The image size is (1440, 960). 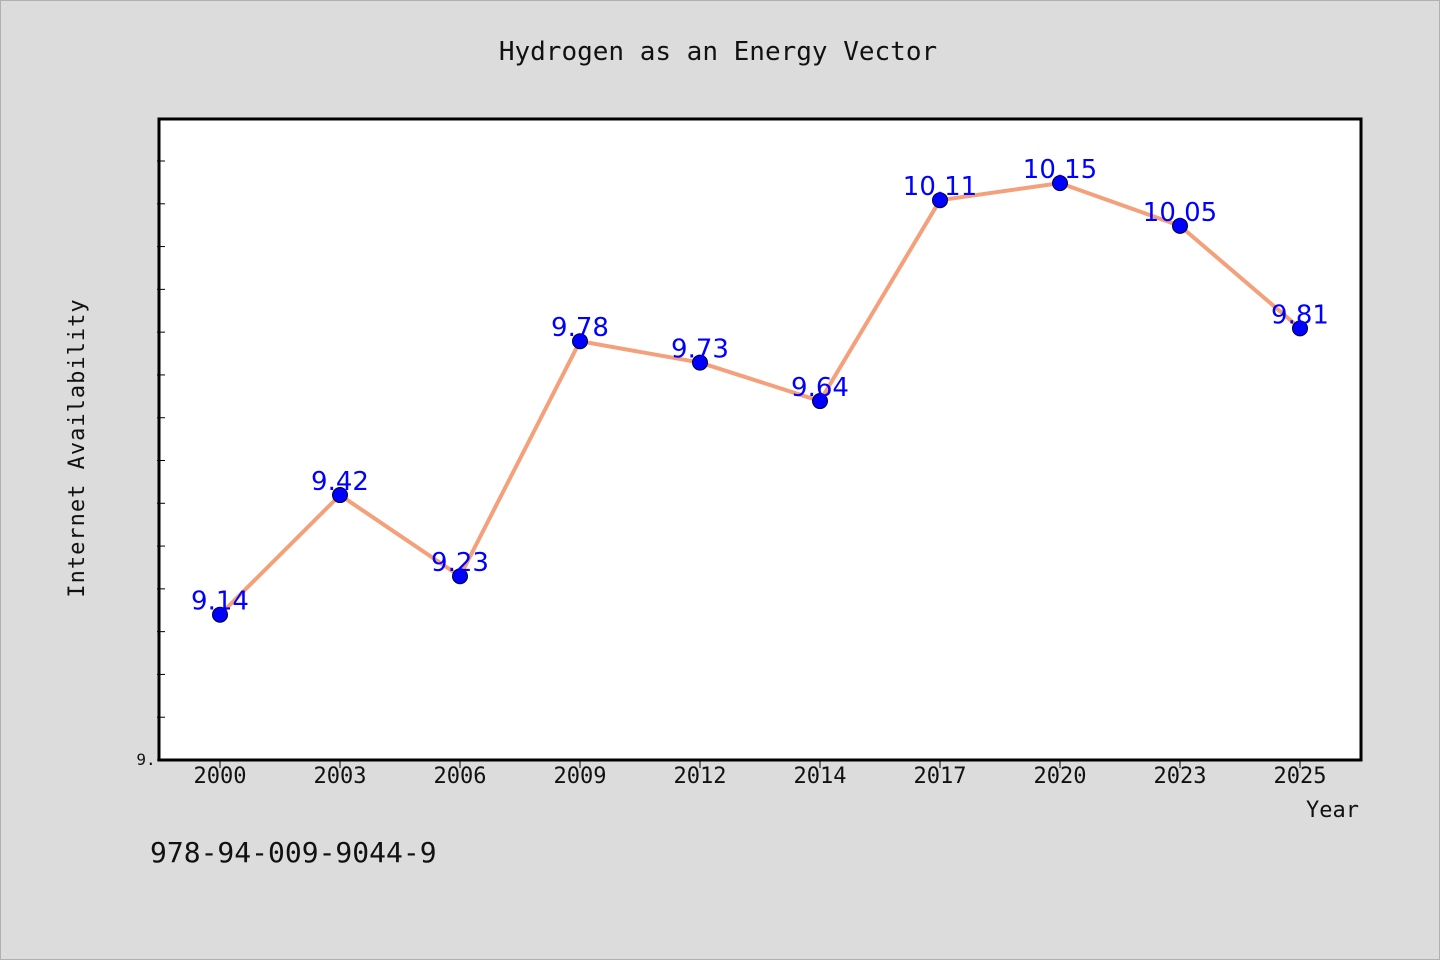 I want to click on x-tick-label: 2003, so click(x=340, y=776).